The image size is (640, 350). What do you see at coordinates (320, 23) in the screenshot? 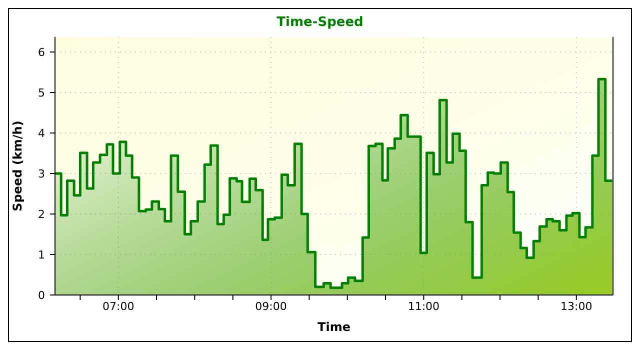
I see `chart-title: Time-Speed` at bounding box center [320, 23].